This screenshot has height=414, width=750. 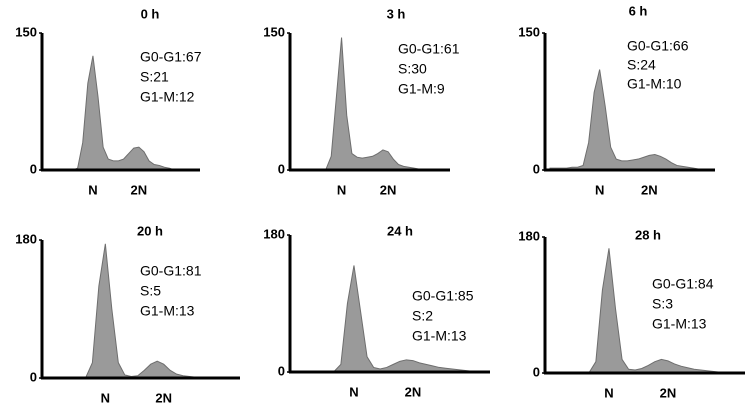 What do you see at coordinates (429, 49) in the screenshot?
I see `annotation: G0-G1:61` at bounding box center [429, 49].